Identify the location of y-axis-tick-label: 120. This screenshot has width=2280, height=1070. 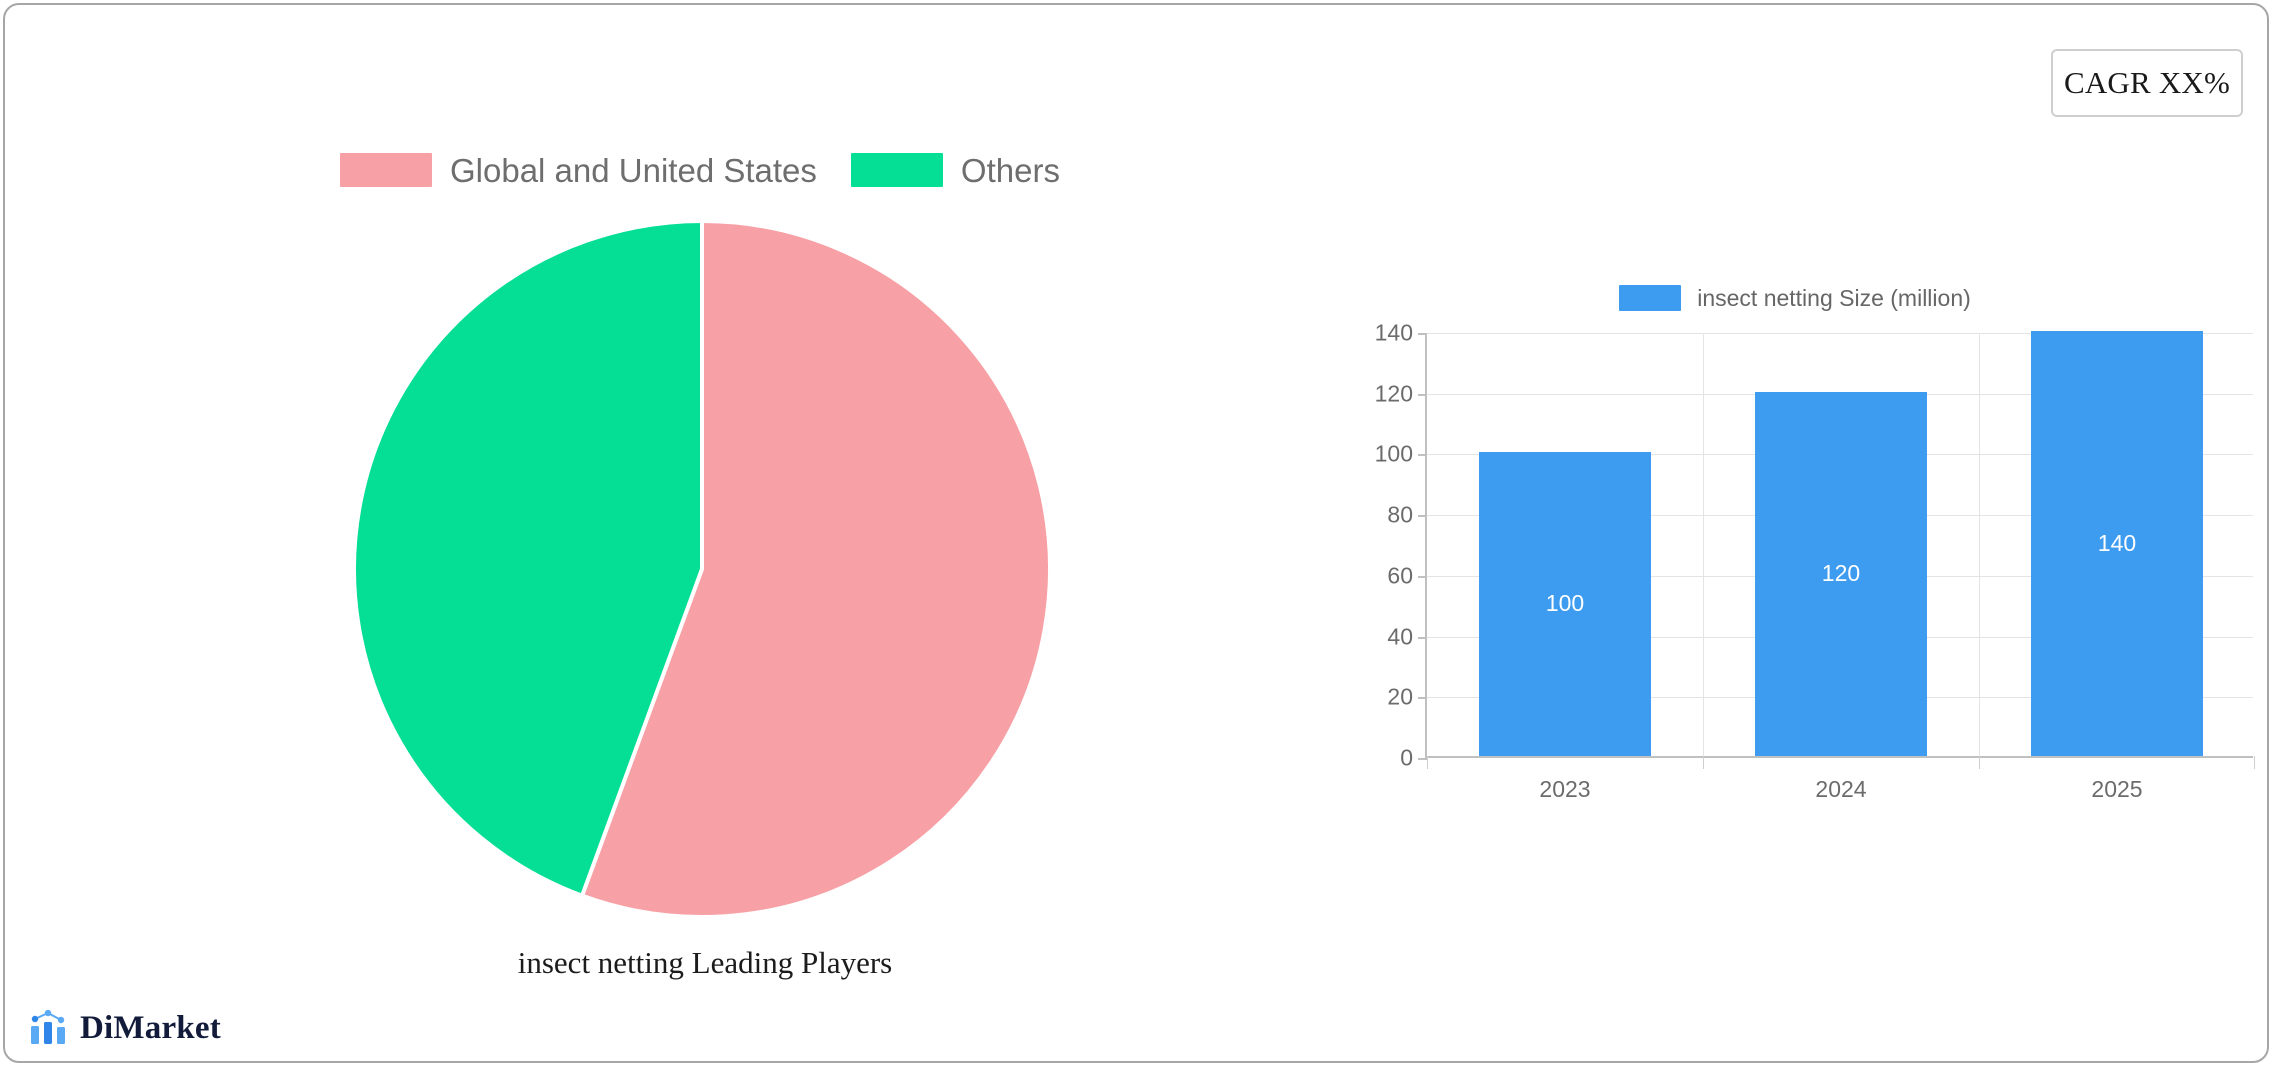
(1393, 393).